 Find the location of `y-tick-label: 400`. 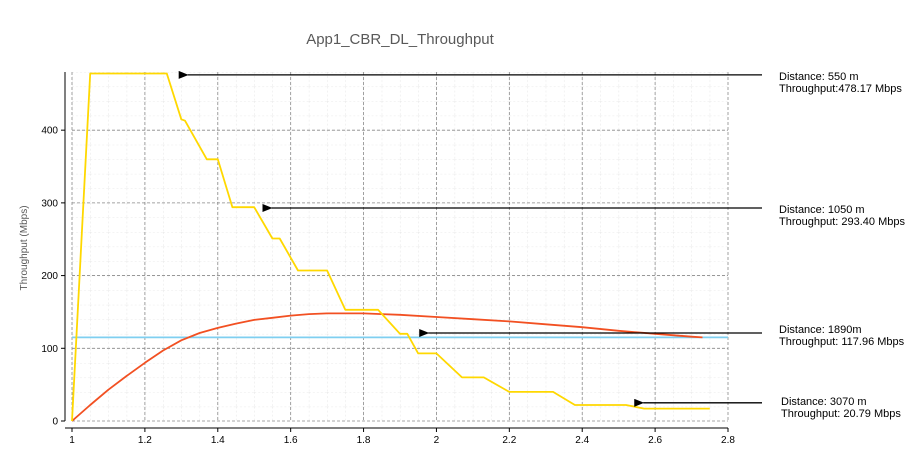

y-tick-label: 400 is located at coordinates (49, 131).